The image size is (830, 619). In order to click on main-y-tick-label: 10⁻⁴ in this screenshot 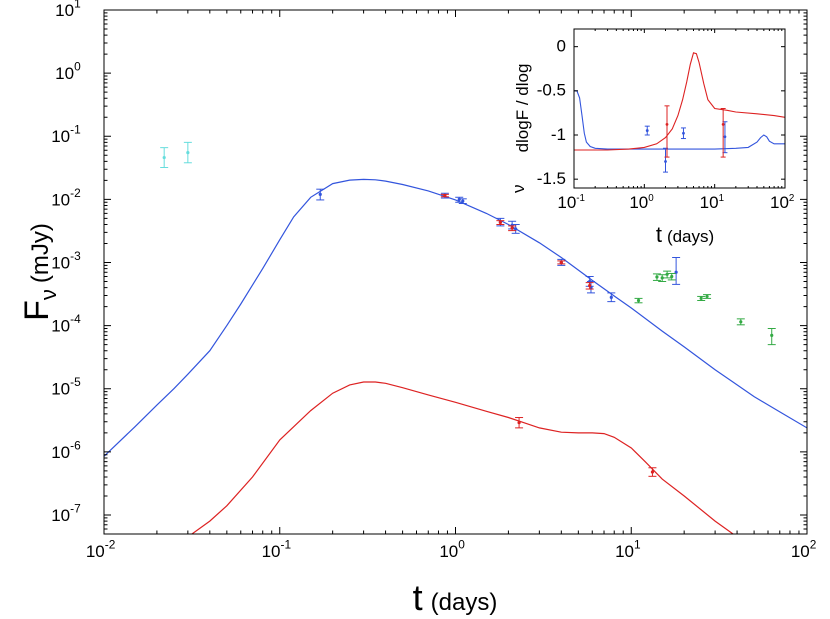, I will do `click(66, 324)`.